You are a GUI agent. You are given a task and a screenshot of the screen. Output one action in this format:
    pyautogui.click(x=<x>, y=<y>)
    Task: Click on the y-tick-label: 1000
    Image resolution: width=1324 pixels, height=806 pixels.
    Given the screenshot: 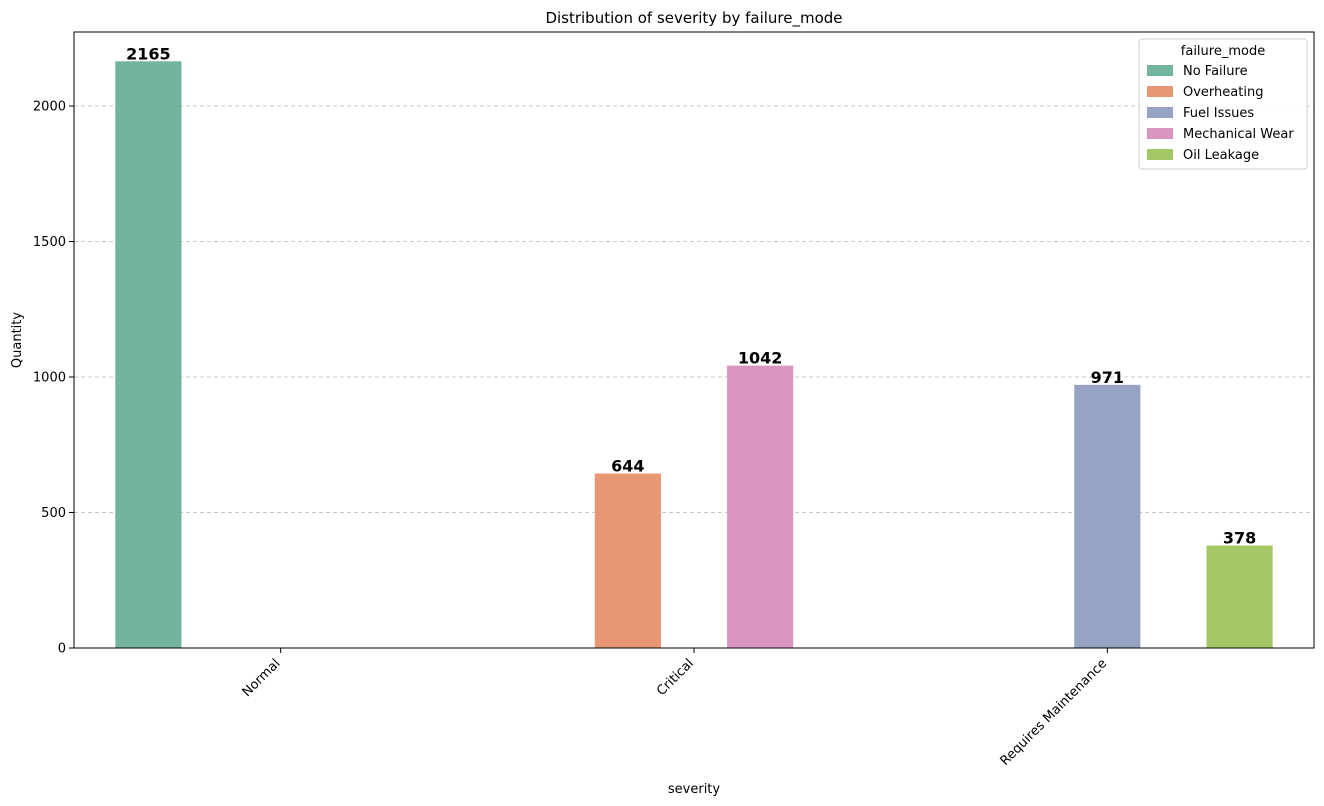 What is the action you would take?
    pyautogui.click(x=49, y=377)
    